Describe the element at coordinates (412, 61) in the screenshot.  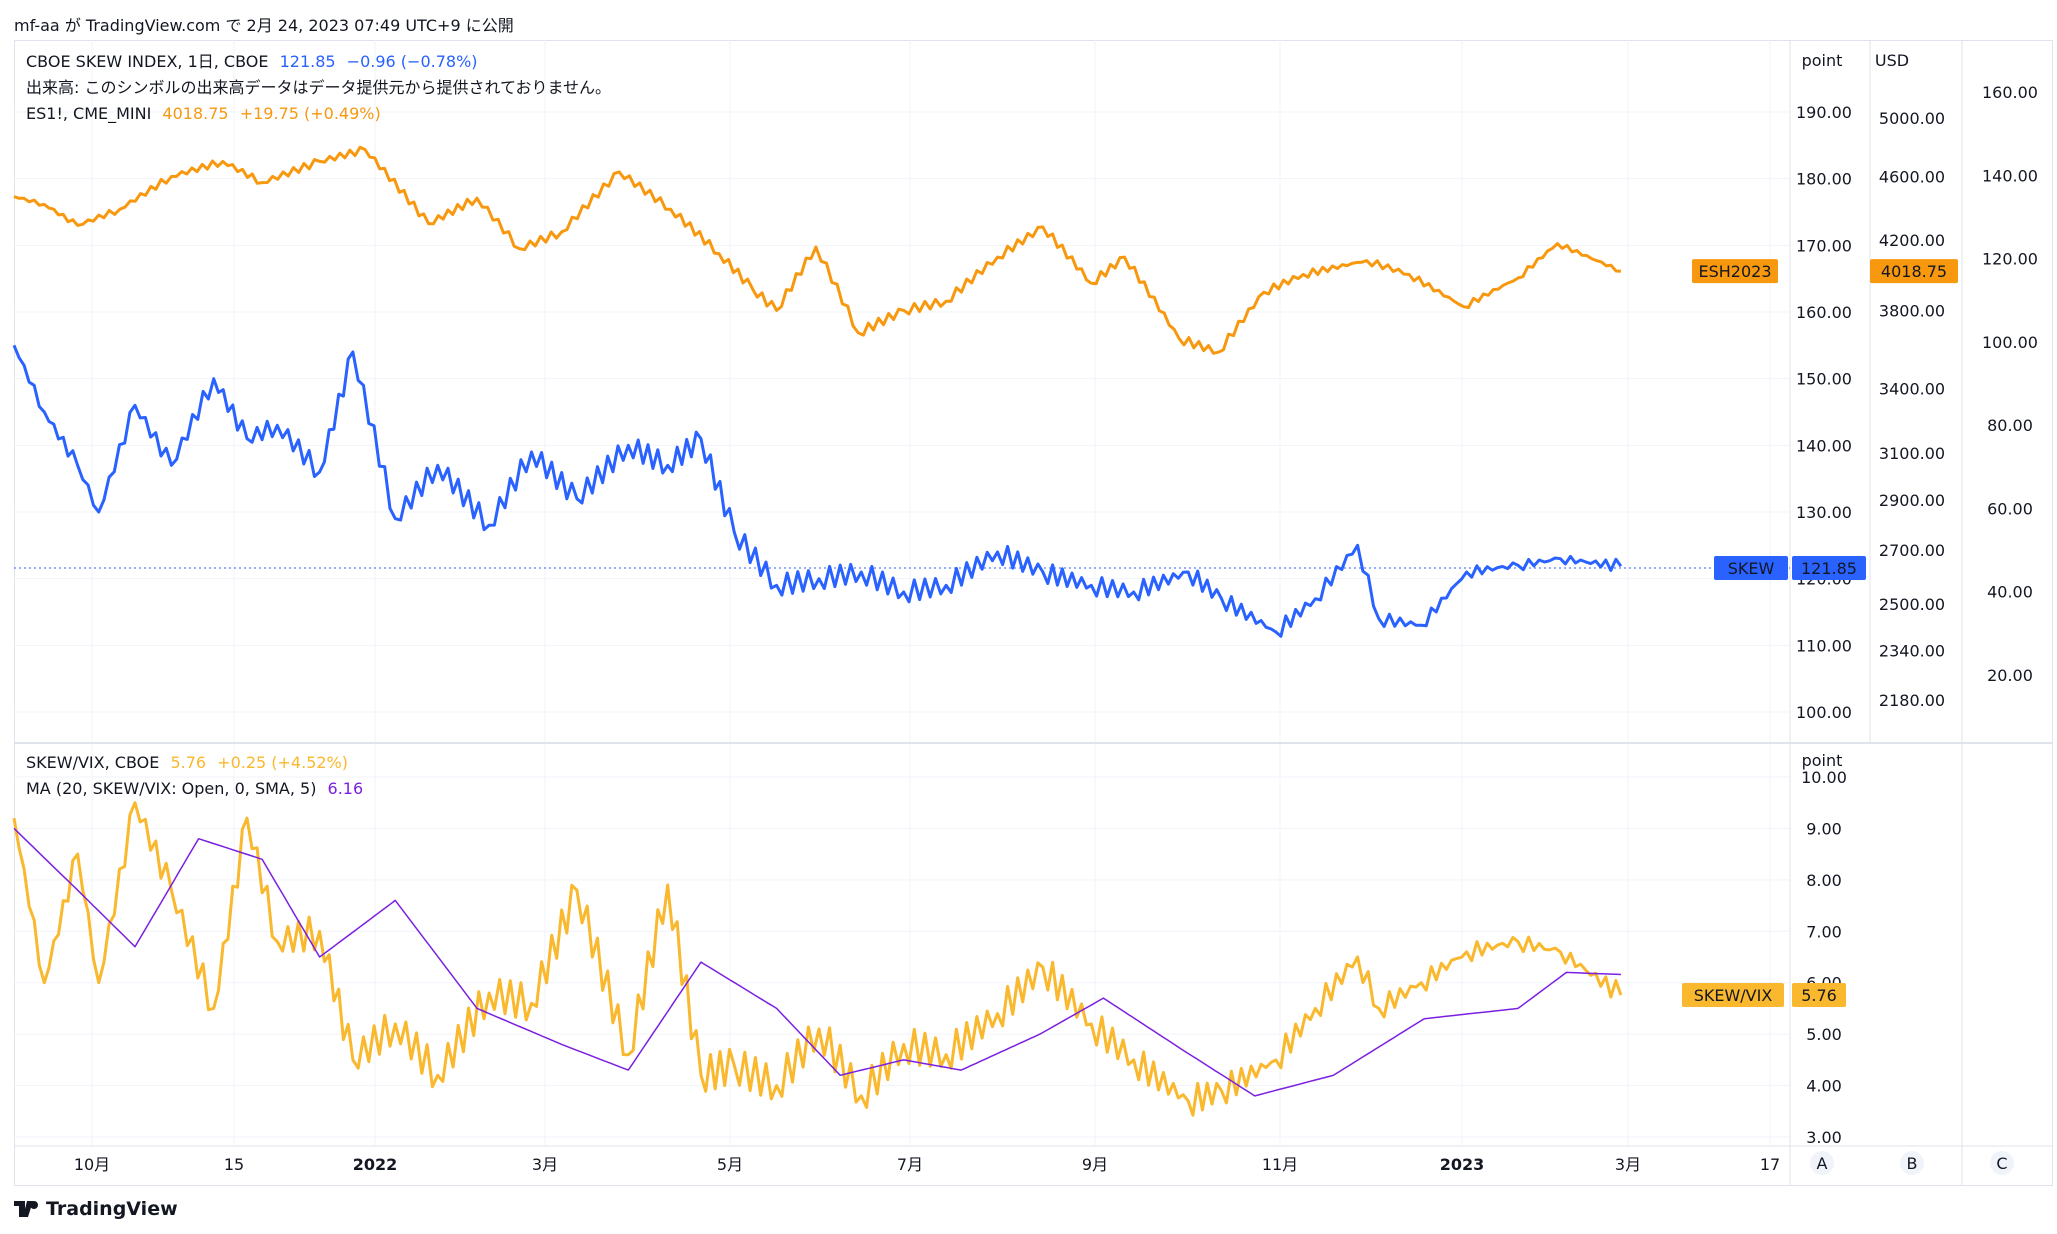
I see `skew-legend-change: −0.96 (−0.78%)` at that location.